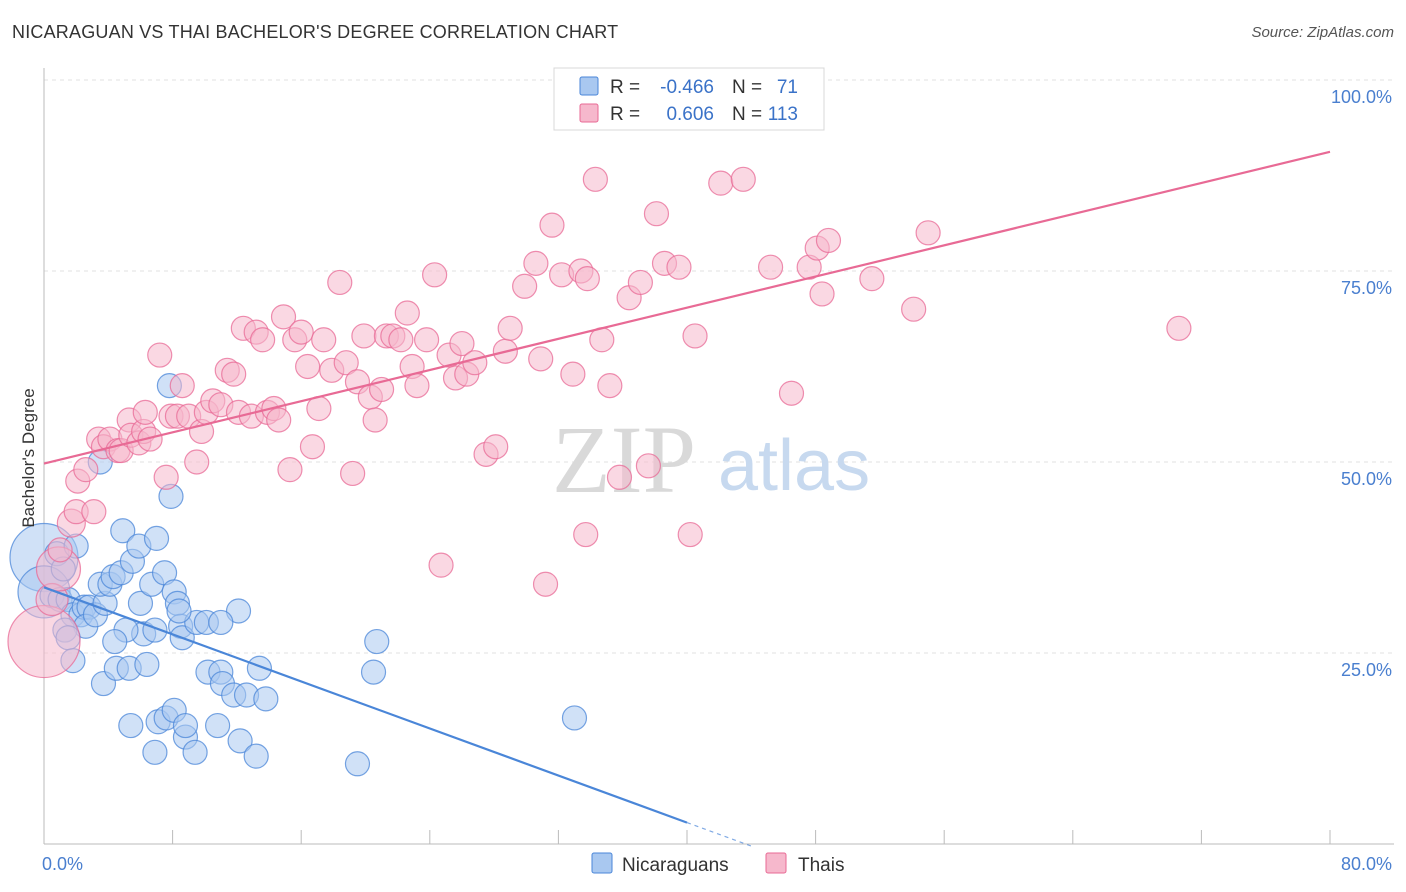 The width and height of the screenshot is (1406, 892). I want to click on legend-label-thais: Thais, so click(821, 865).